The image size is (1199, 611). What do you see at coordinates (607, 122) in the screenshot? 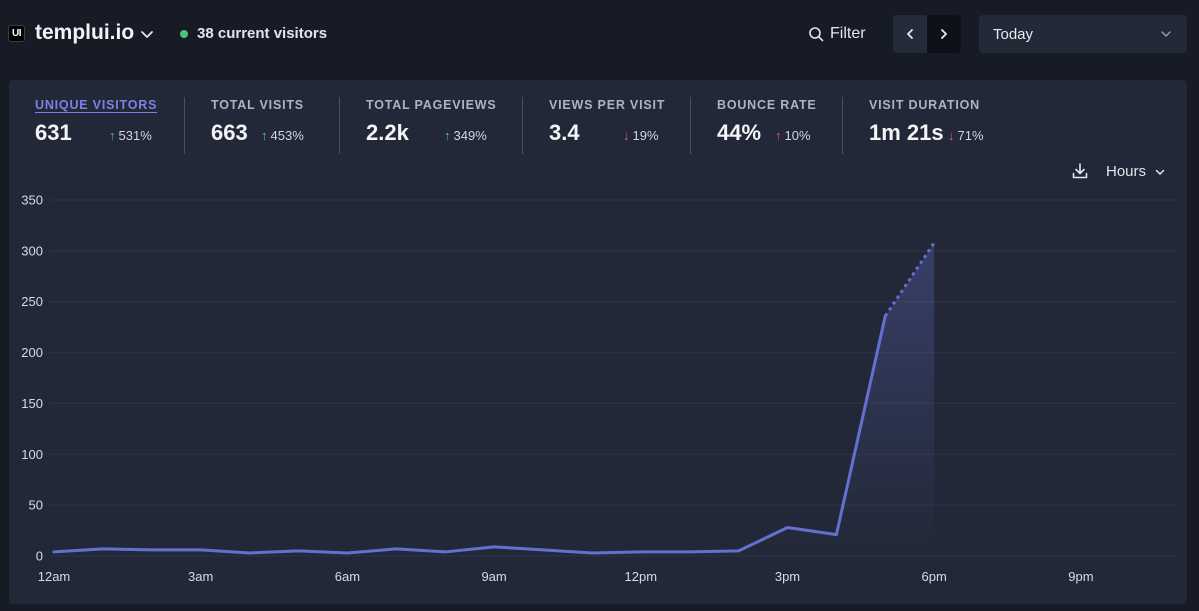
I see `metric-views-per-visit: VIEWS PER VISIT 3.4 ↓ 19%` at bounding box center [607, 122].